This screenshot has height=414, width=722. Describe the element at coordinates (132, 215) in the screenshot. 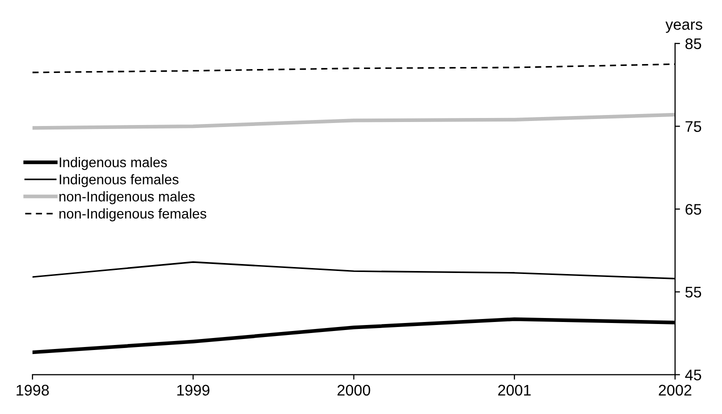

I see `legend-label: non-Indigenous females` at that location.